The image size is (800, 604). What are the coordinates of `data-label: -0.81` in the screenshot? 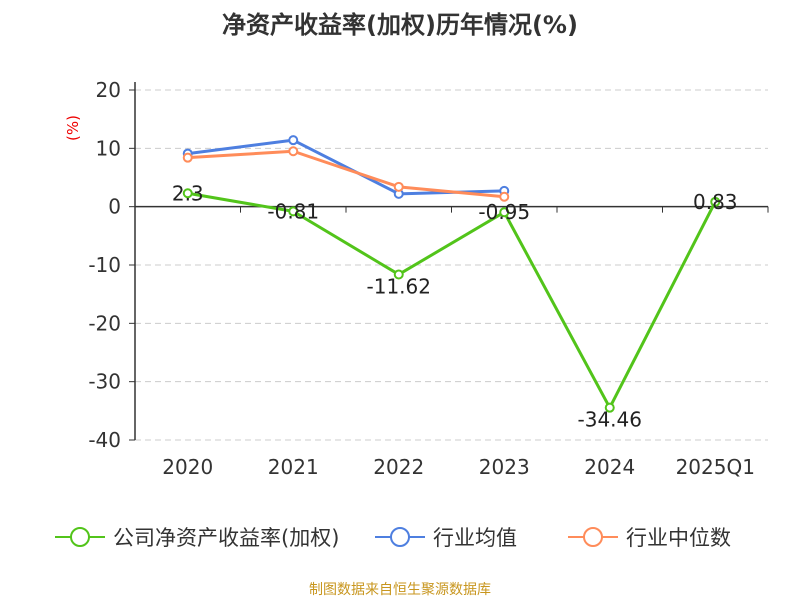 It's located at (293, 211).